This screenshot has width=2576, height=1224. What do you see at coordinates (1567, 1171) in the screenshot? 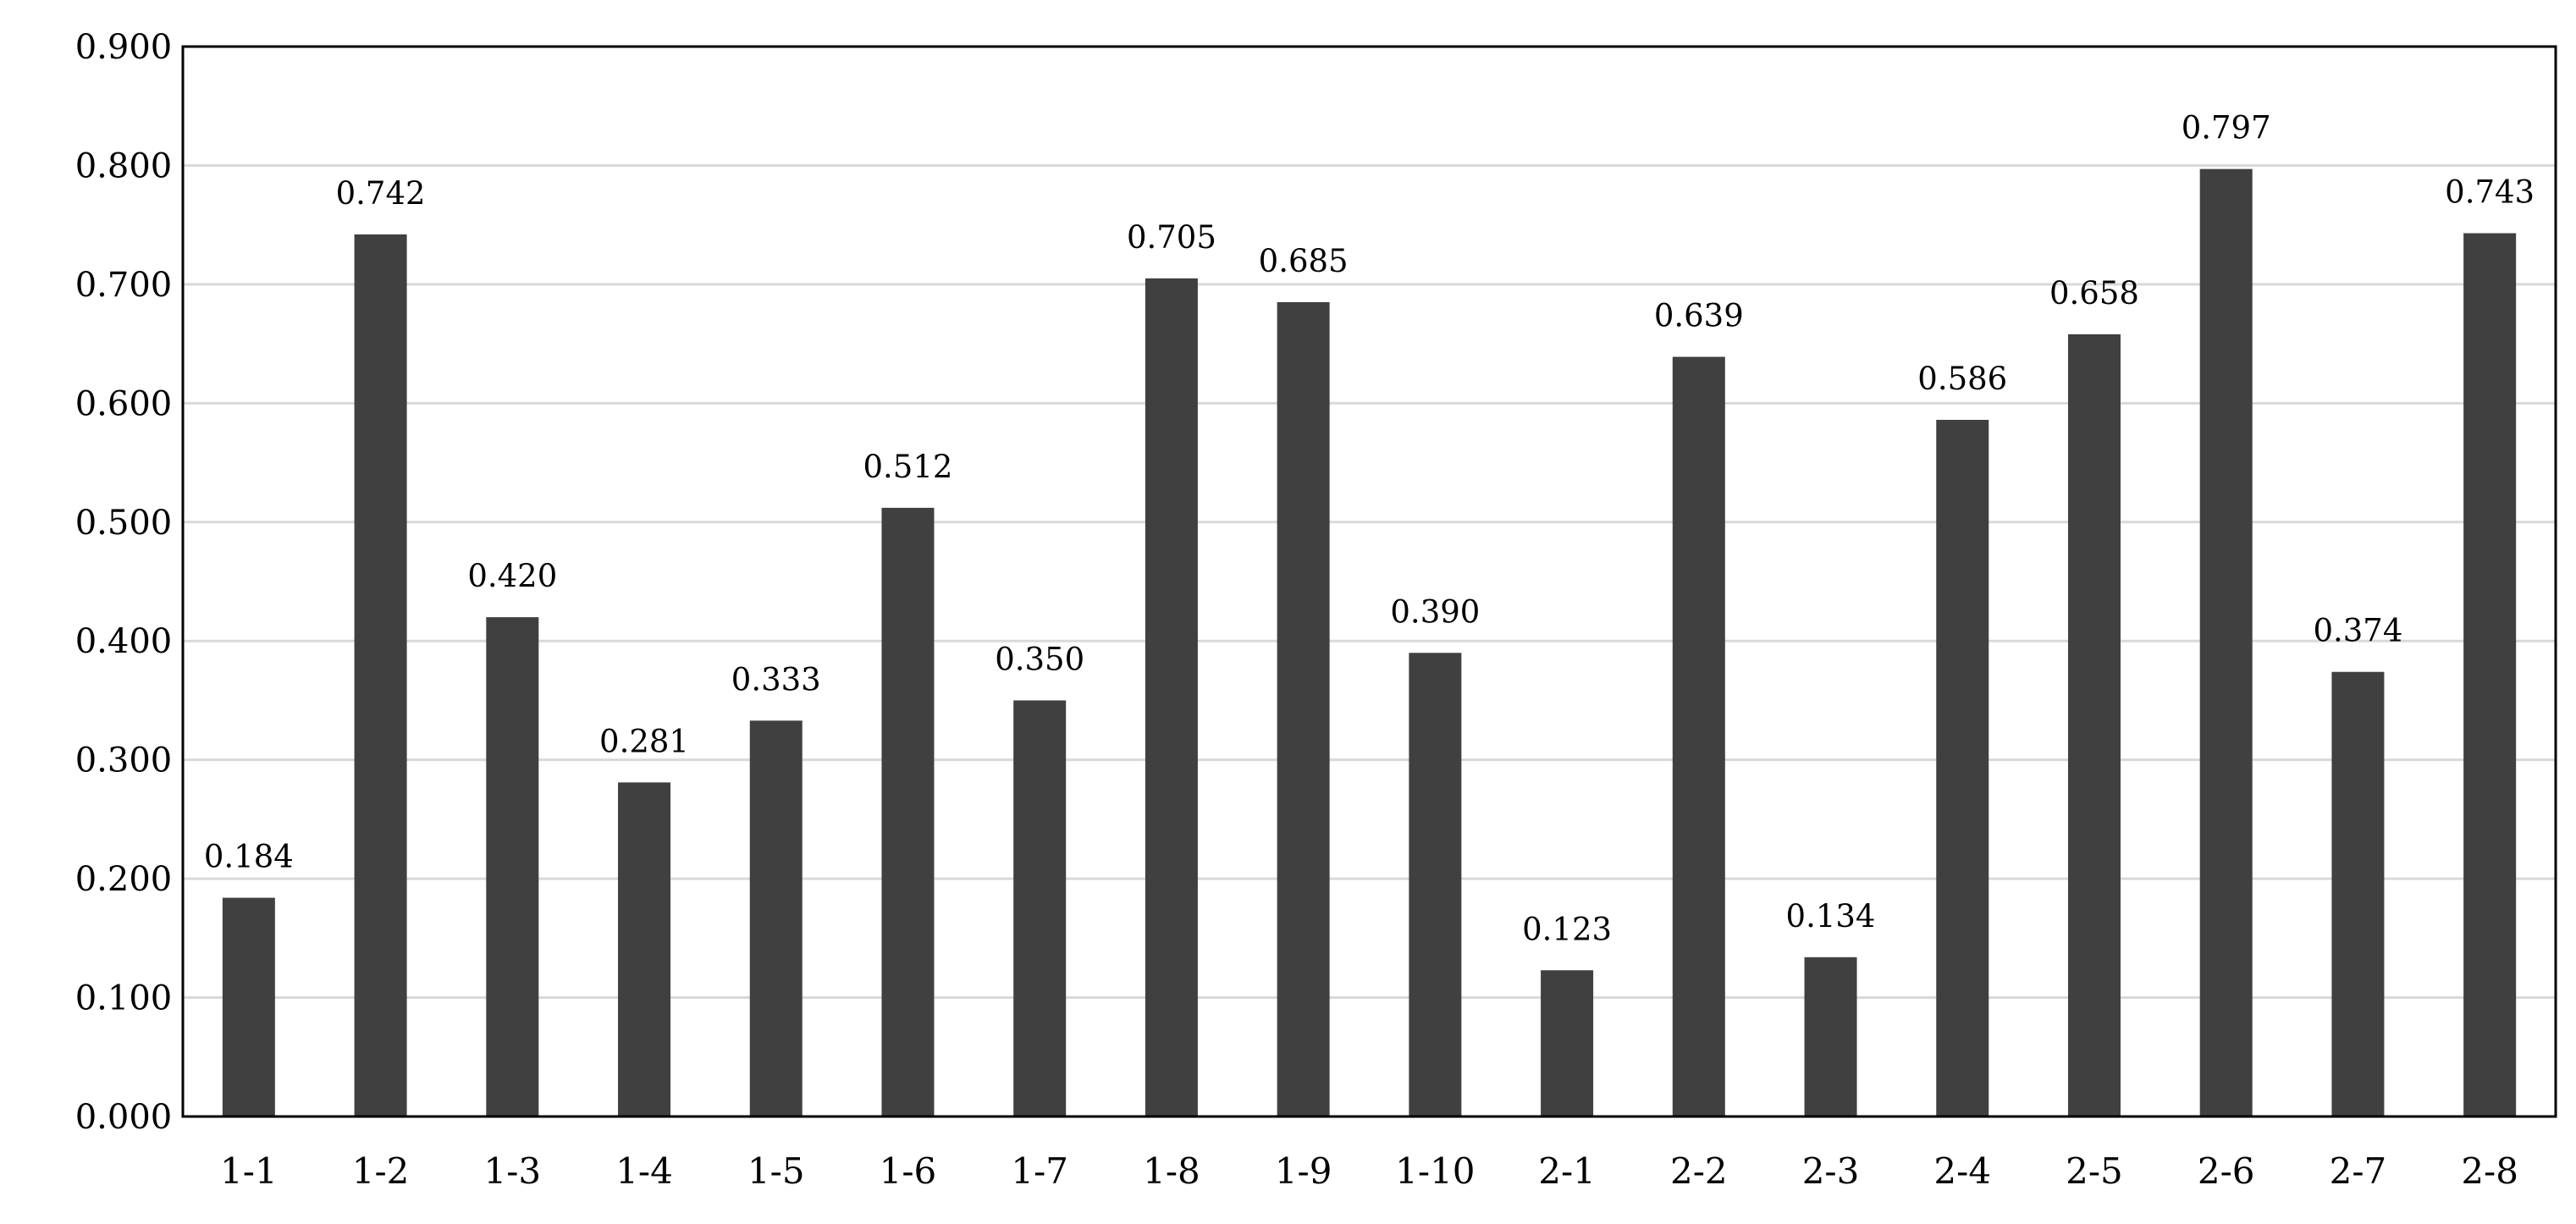
I see `x-tick-label: 2-1` at bounding box center [1567, 1171].